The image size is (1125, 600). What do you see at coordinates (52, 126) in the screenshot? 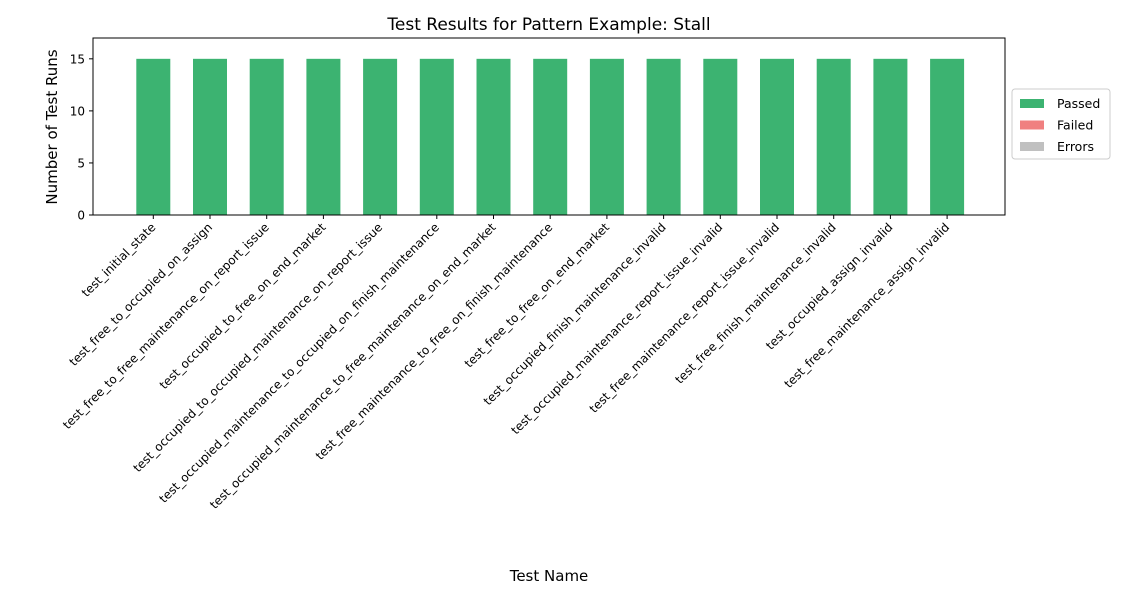
I see `y-axis-label: Number of Test Runs` at bounding box center [52, 126].